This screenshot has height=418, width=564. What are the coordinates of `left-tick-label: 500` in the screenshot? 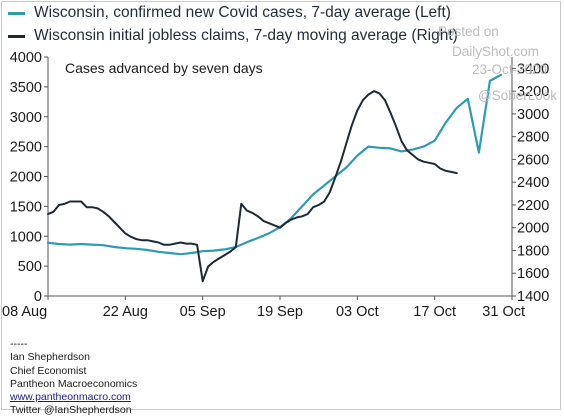 It's located at (30, 267).